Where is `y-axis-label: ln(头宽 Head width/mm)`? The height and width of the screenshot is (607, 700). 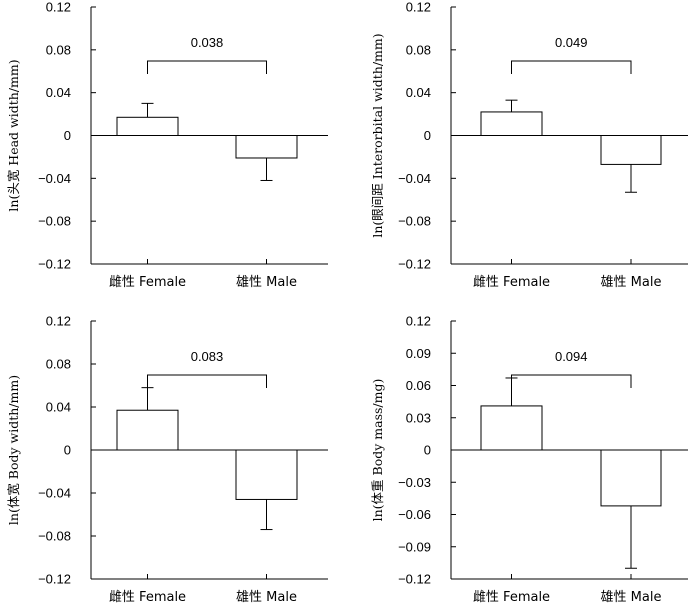 y-axis-label: ln(头宽 Head width/mm) is located at coordinates (13, 135).